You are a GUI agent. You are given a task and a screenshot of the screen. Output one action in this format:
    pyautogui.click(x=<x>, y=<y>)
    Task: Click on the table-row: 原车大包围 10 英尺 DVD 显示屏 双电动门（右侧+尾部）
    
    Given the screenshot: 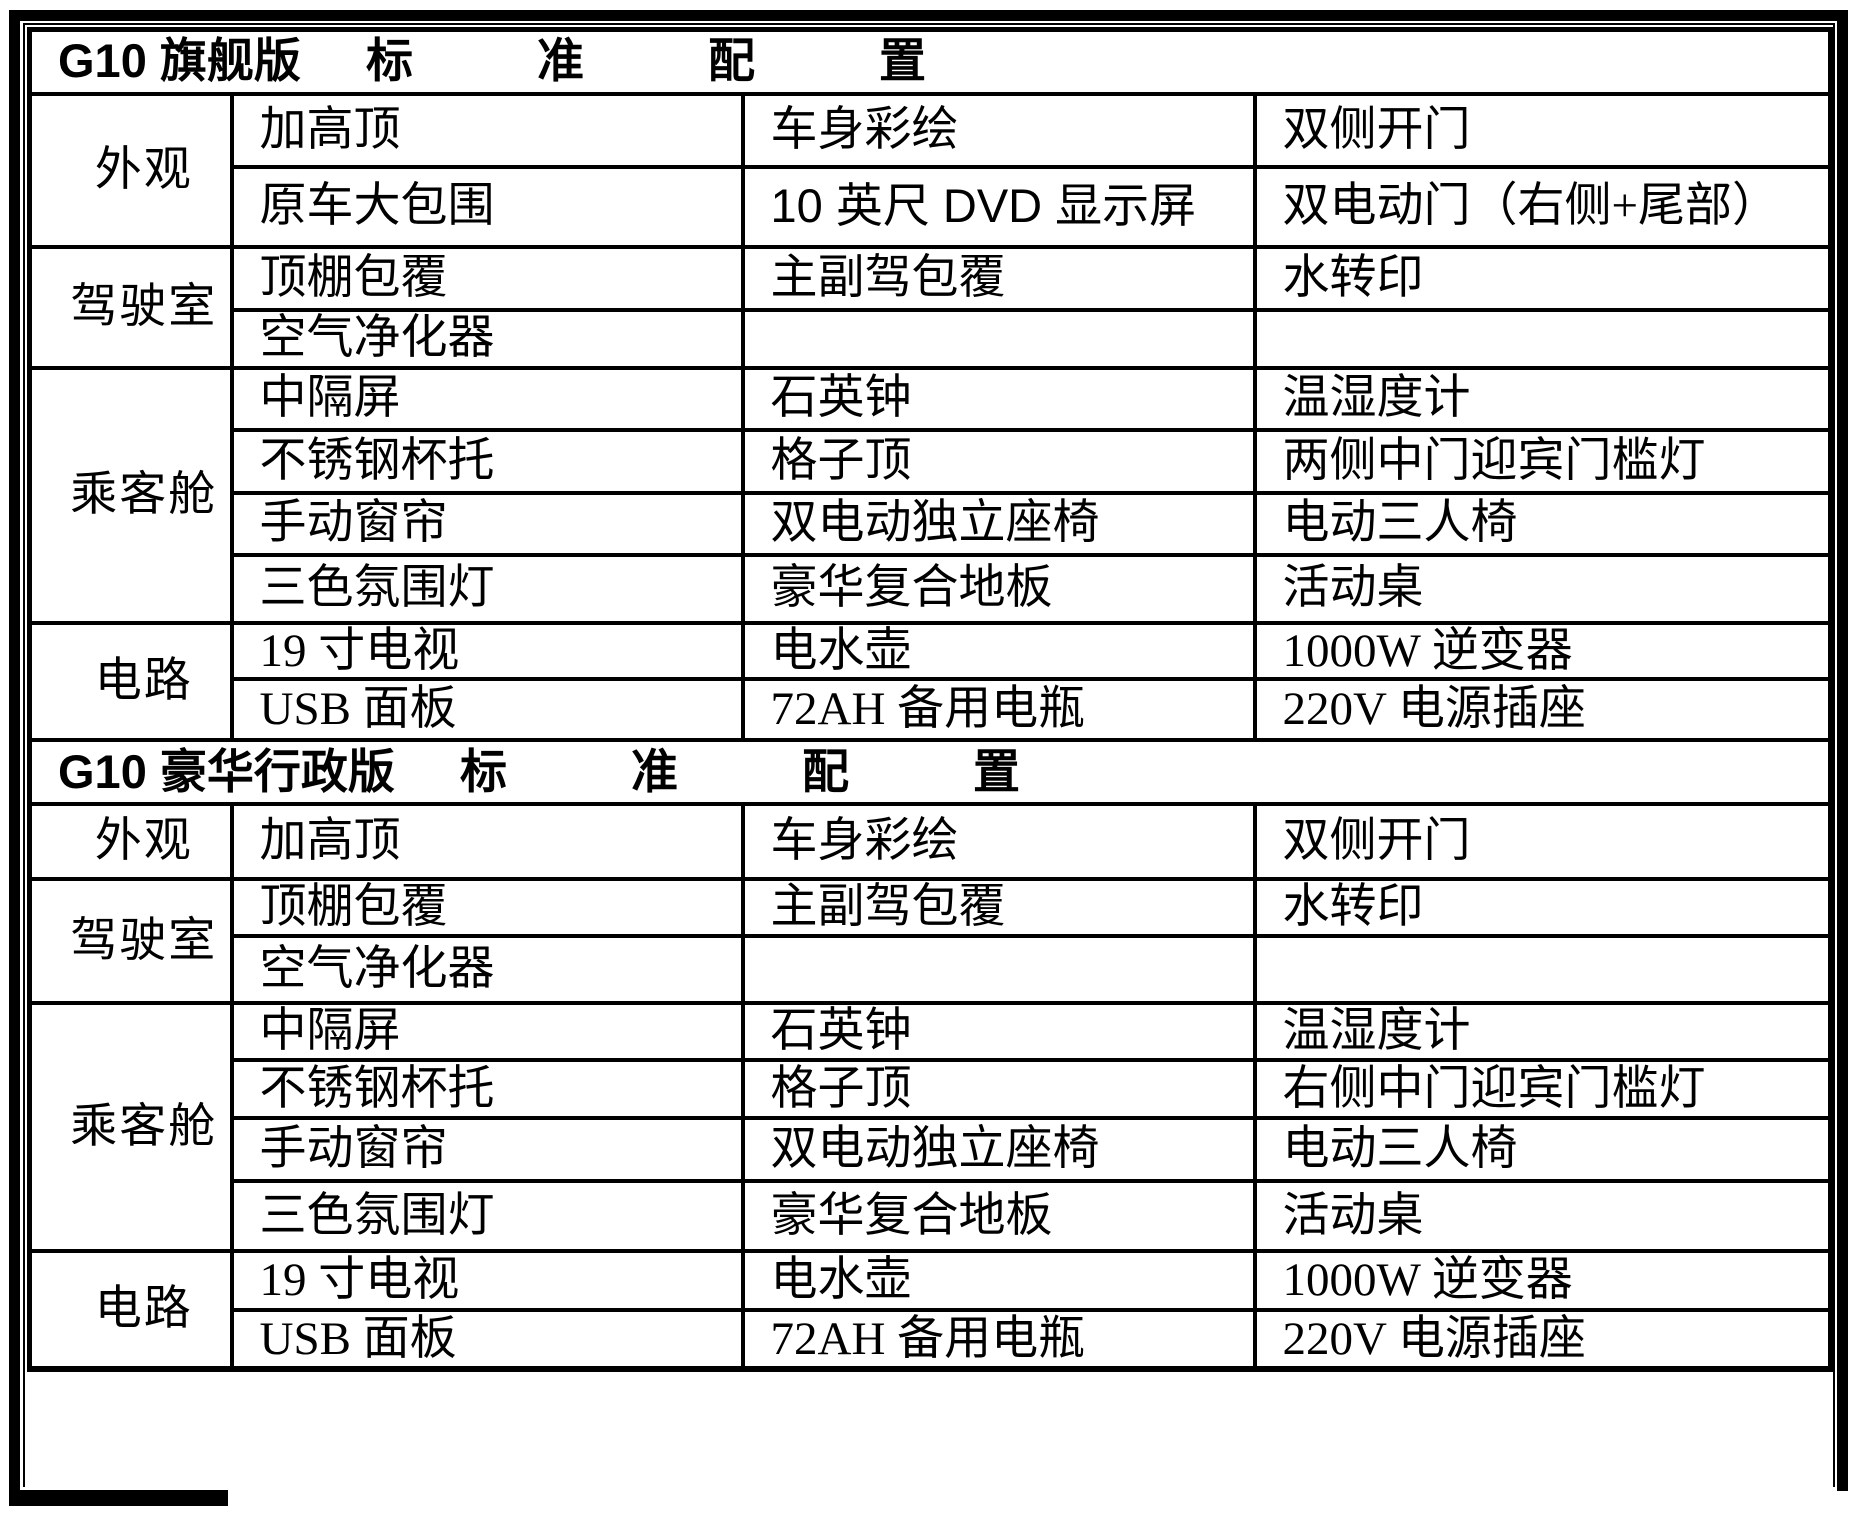 What is the action you would take?
    pyautogui.click(x=931, y=206)
    